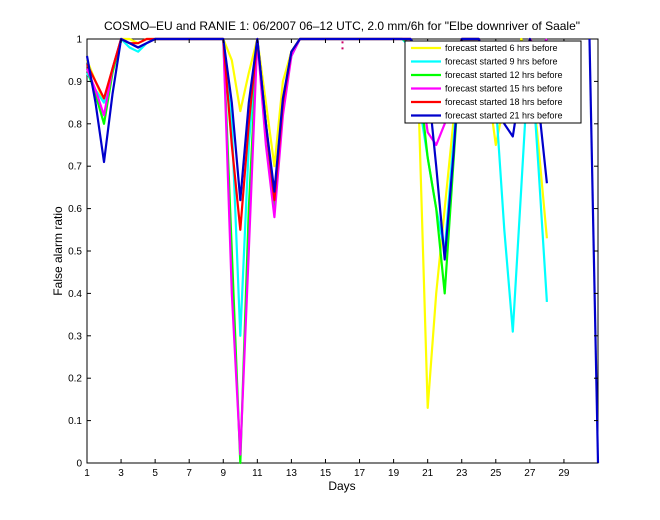 This screenshot has height=520, width=660. I want to click on legend-label-3: forecast started 15 hrs before, so click(504, 89).